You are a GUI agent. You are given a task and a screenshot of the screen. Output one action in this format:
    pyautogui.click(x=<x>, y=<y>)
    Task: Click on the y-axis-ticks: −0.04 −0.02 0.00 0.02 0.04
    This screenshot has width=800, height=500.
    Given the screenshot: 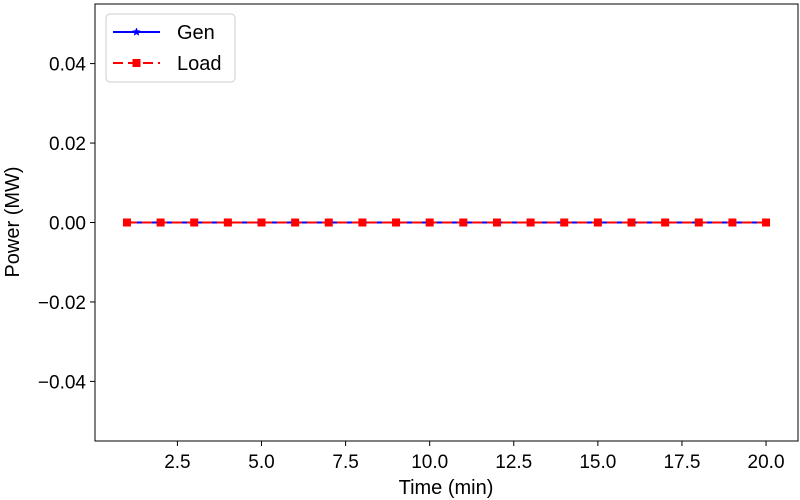 What is the action you would take?
    pyautogui.click(x=66, y=224)
    